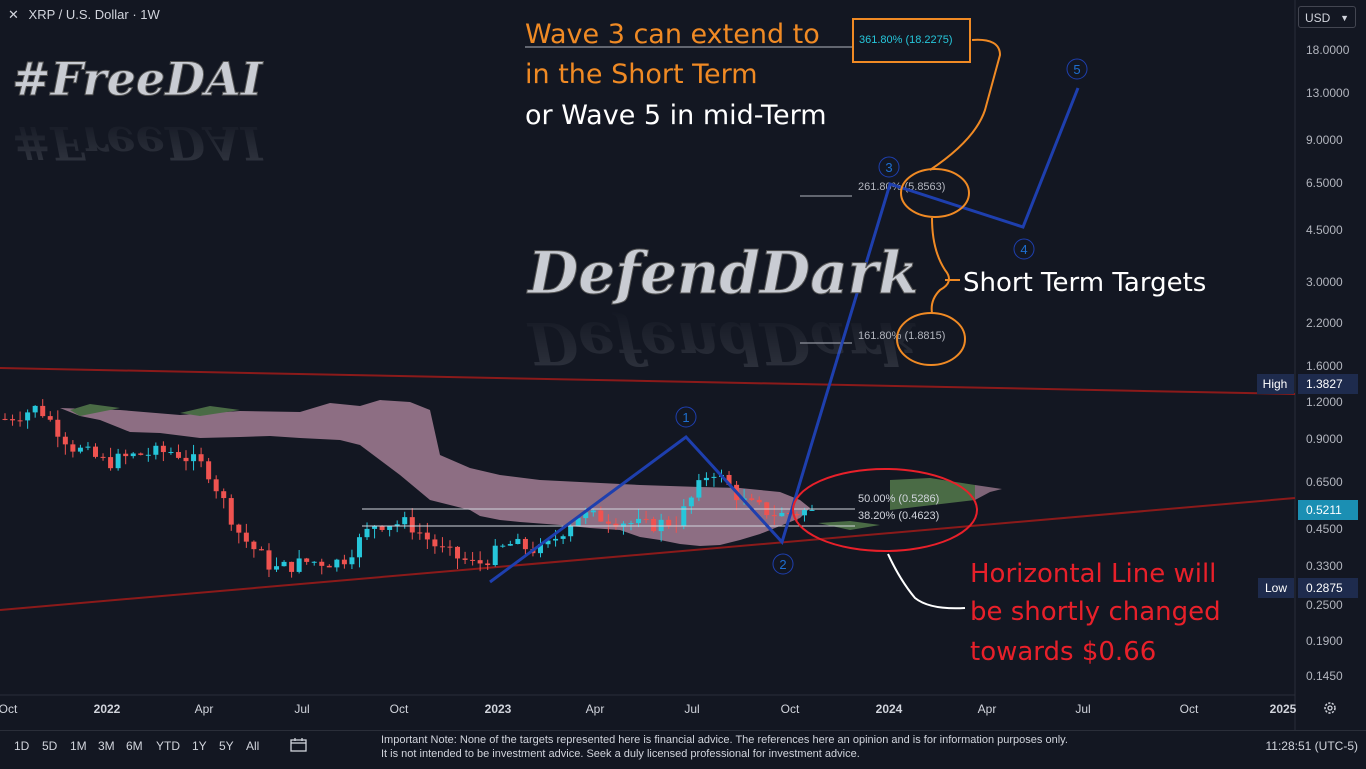  I want to click on currency-value: USD, so click(1318, 18).